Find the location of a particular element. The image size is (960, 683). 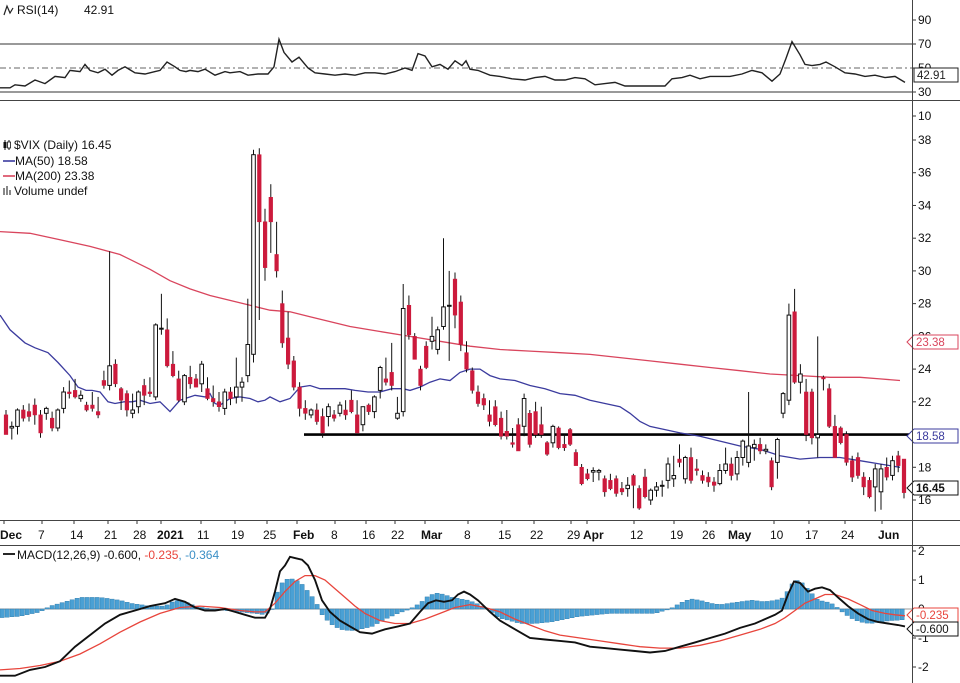

ma200-tag-text: 23.38 is located at coordinates (930, 343).